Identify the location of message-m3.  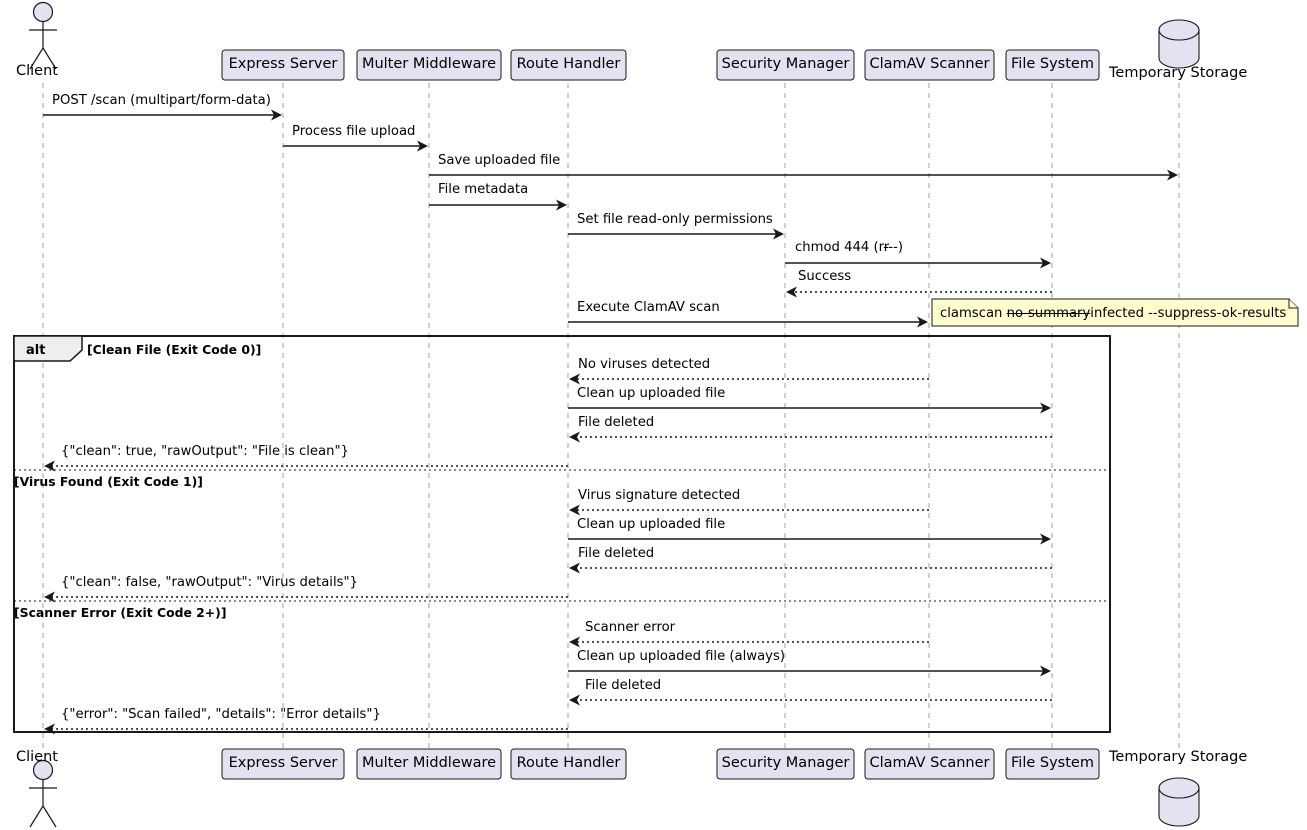
(803, 175).